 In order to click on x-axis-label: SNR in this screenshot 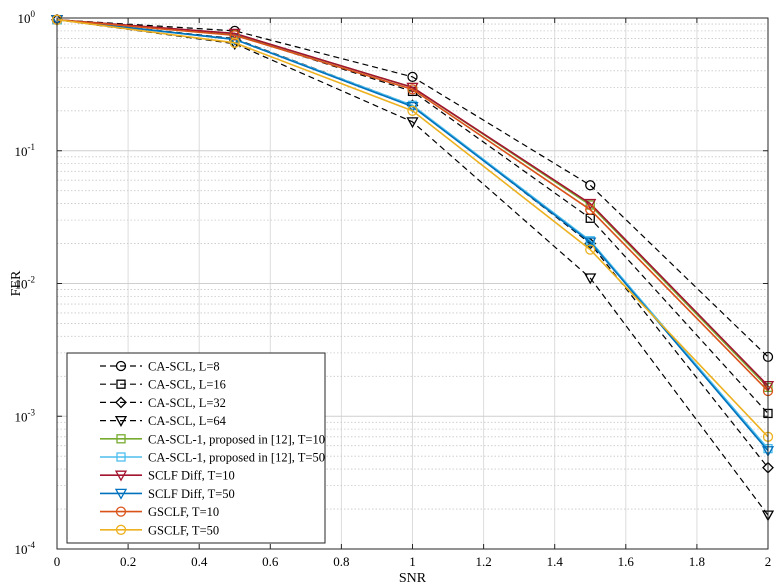, I will do `click(413, 578)`.